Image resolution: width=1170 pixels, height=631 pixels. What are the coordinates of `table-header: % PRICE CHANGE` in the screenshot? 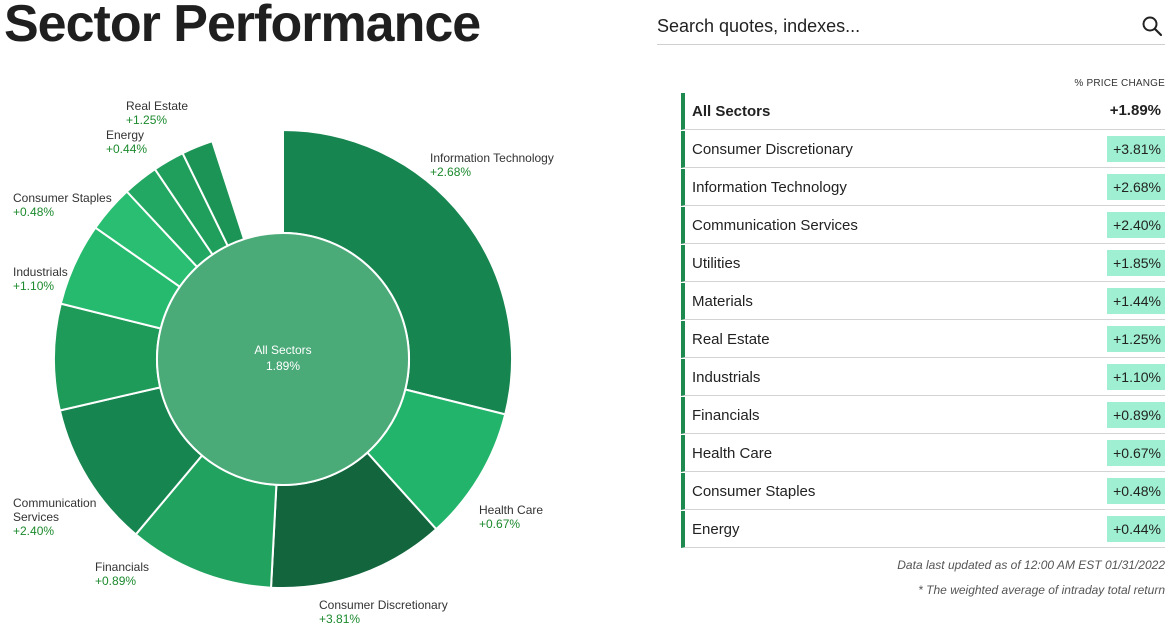 It's located at (1119, 83).